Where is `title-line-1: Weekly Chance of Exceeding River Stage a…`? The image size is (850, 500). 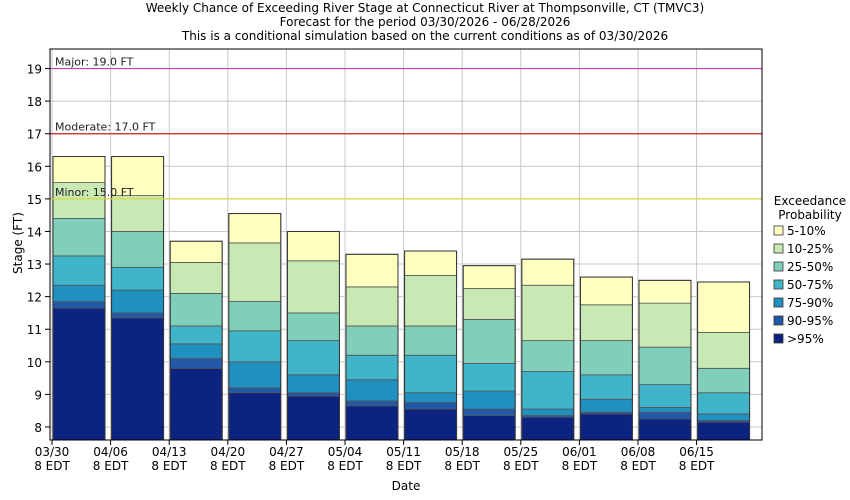
title-line-1: Weekly Chance of Exceeding River Stage a… is located at coordinates (425, 8).